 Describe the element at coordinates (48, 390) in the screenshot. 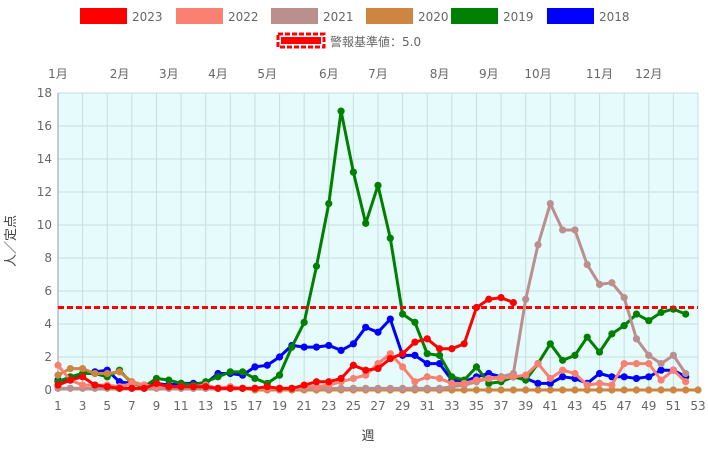

I see `y-tick-label: 0` at that location.